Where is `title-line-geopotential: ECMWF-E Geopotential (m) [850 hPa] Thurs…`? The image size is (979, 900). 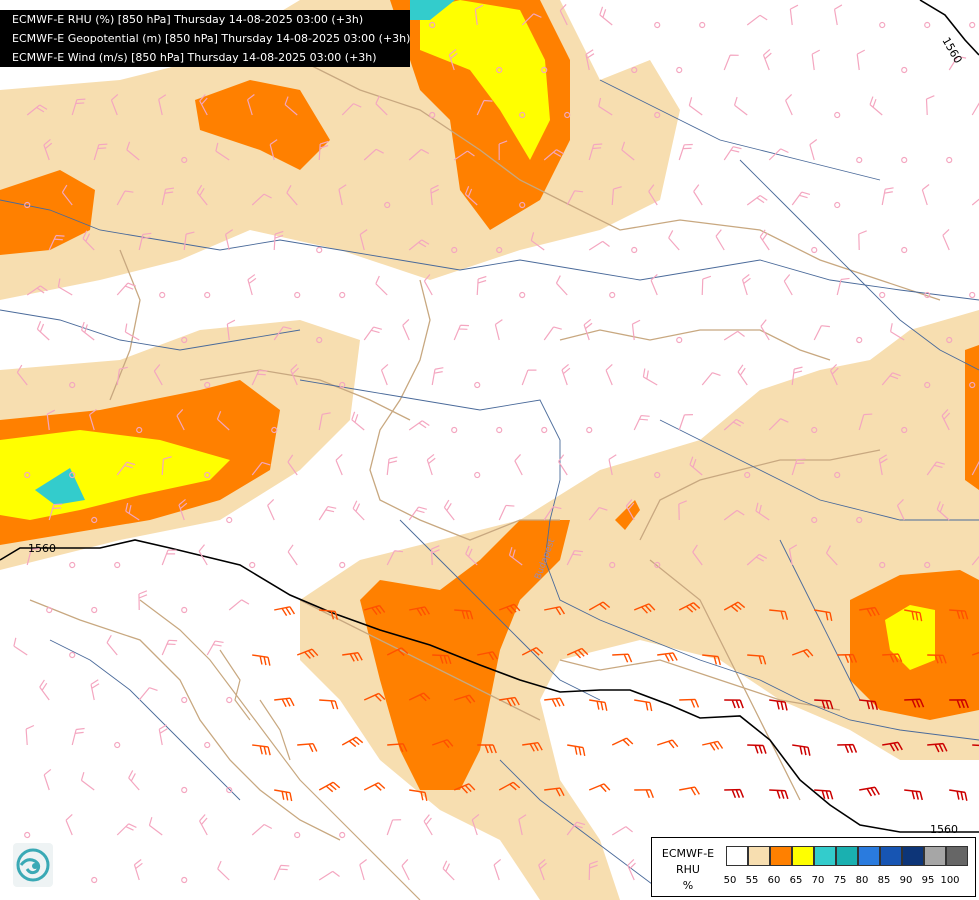
title-line-geopotential: ECMWF-E Geopotential (m) [850 hPa] Thurs… is located at coordinates (211, 38).